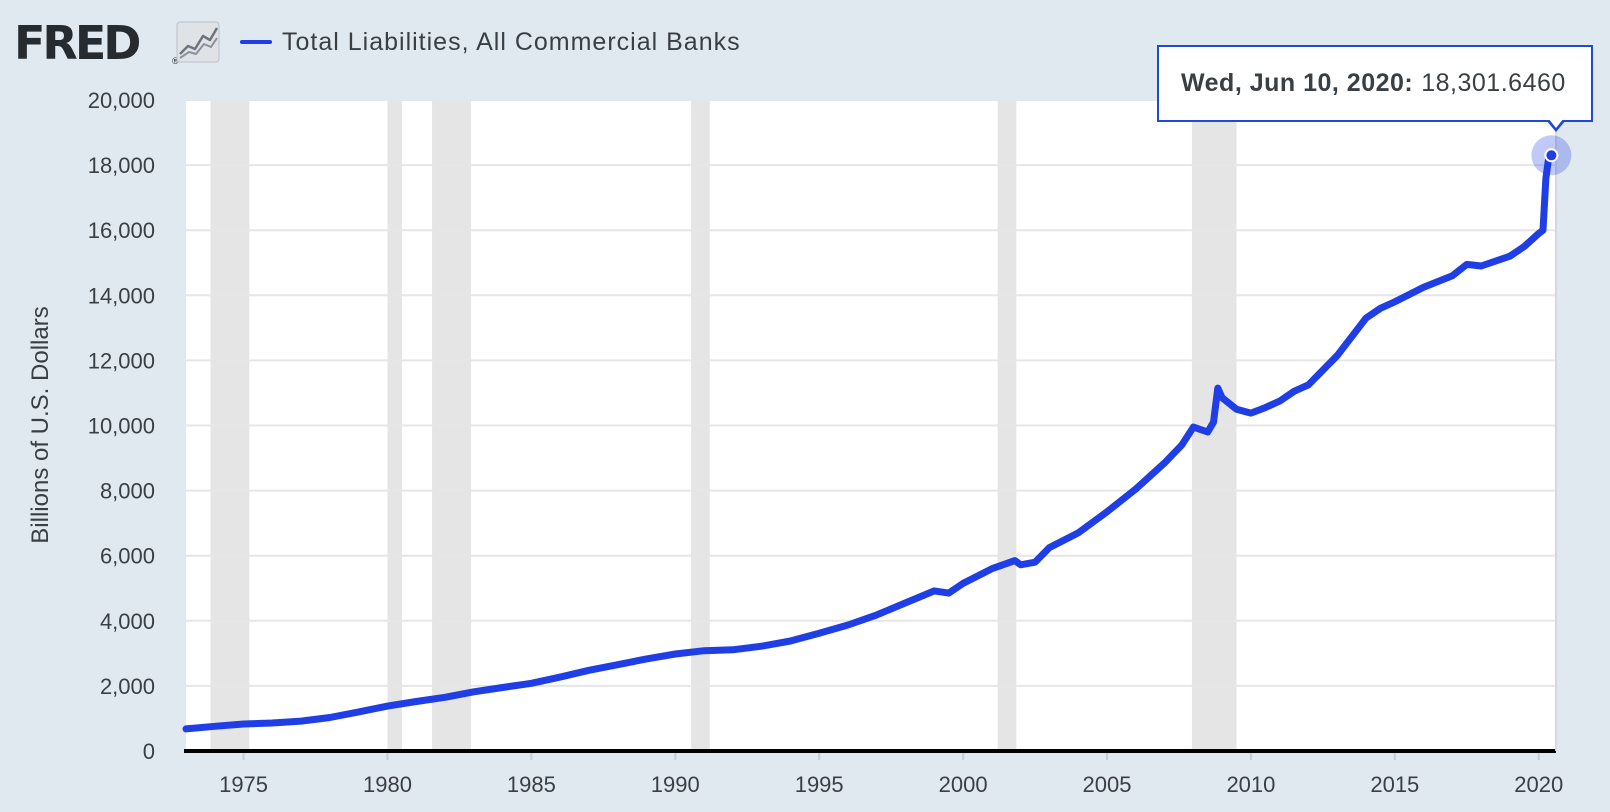  Describe the element at coordinates (121, 230) in the screenshot. I see `y-tick-label: 16,000` at that location.